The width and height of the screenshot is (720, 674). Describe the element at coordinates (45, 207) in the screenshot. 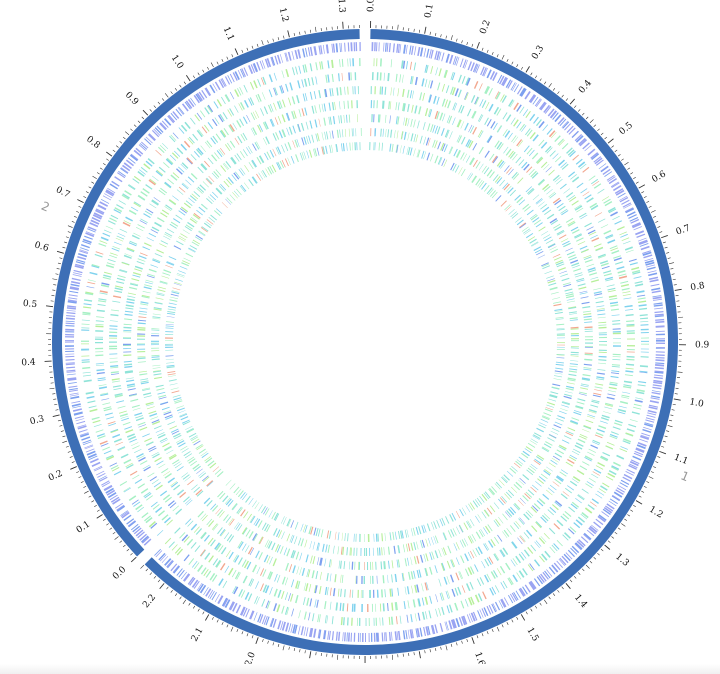

I see `chromosome-2-label: 2` at that location.